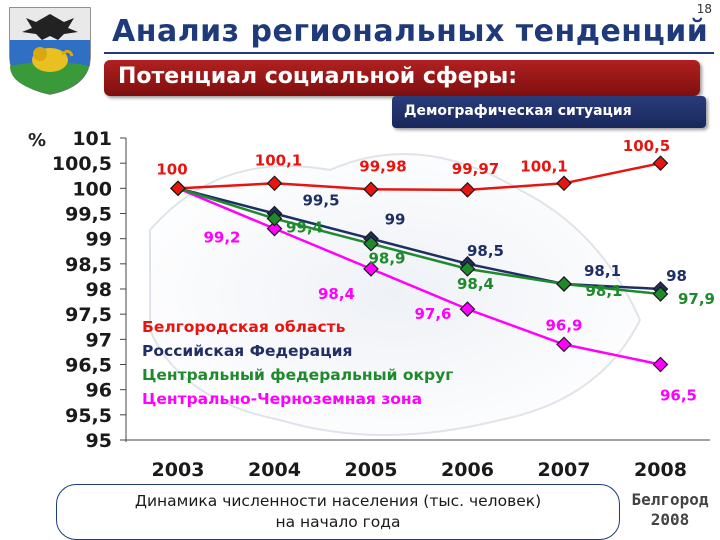 This screenshot has height=540, width=720. What do you see at coordinates (563, 325) in the screenshot?
I see `data-label: 96,9` at bounding box center [563, 325].